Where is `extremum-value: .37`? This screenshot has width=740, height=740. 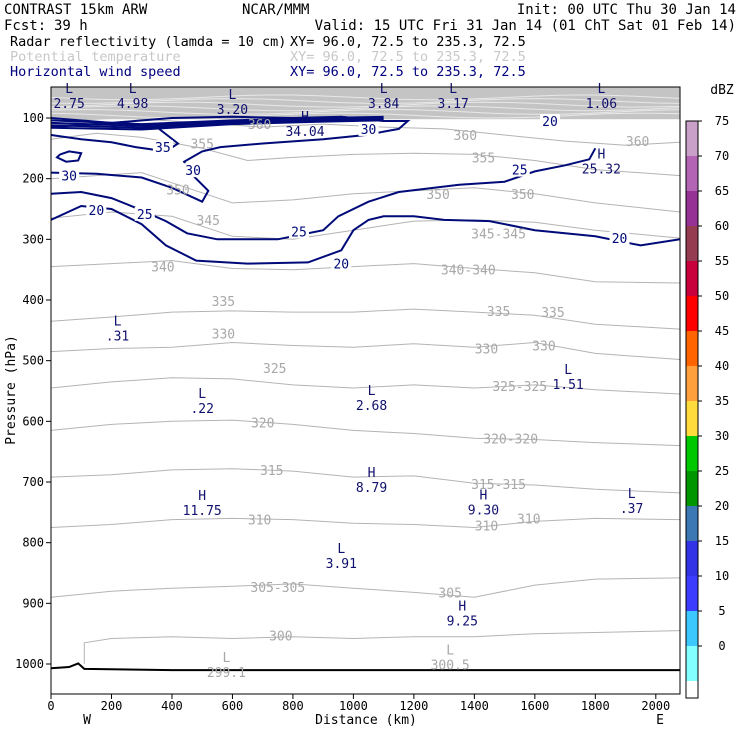
extremum-value: .37 is located at coordinates (631, 509).